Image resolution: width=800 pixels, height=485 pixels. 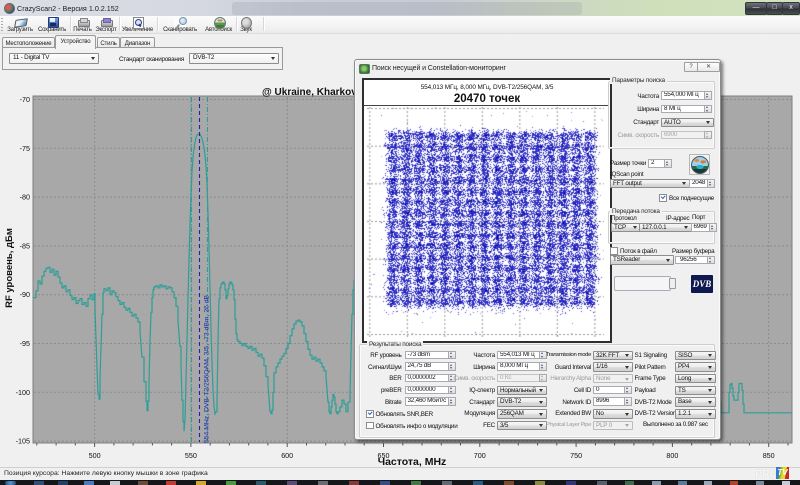 I want to click on svg-text: -105, so click(x=23, y=441).